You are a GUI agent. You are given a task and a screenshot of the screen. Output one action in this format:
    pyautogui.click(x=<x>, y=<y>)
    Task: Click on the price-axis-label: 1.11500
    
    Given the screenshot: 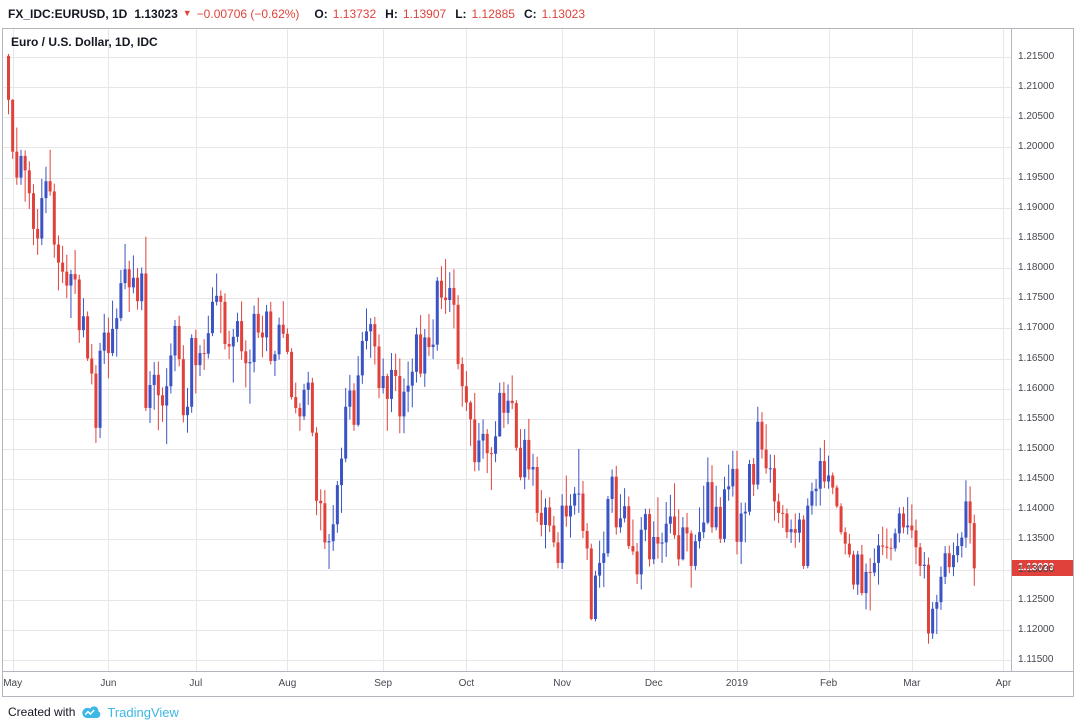 What is the action you would take?
    pyautogui.click(x=1036, y=659)
    